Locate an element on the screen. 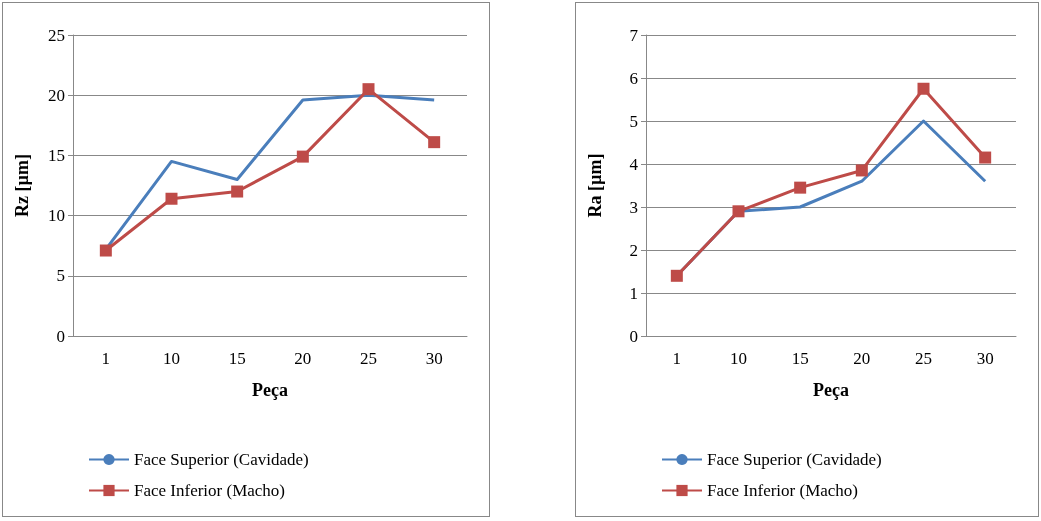  y-tick-label: 7 is located at coordinates (634, 35).